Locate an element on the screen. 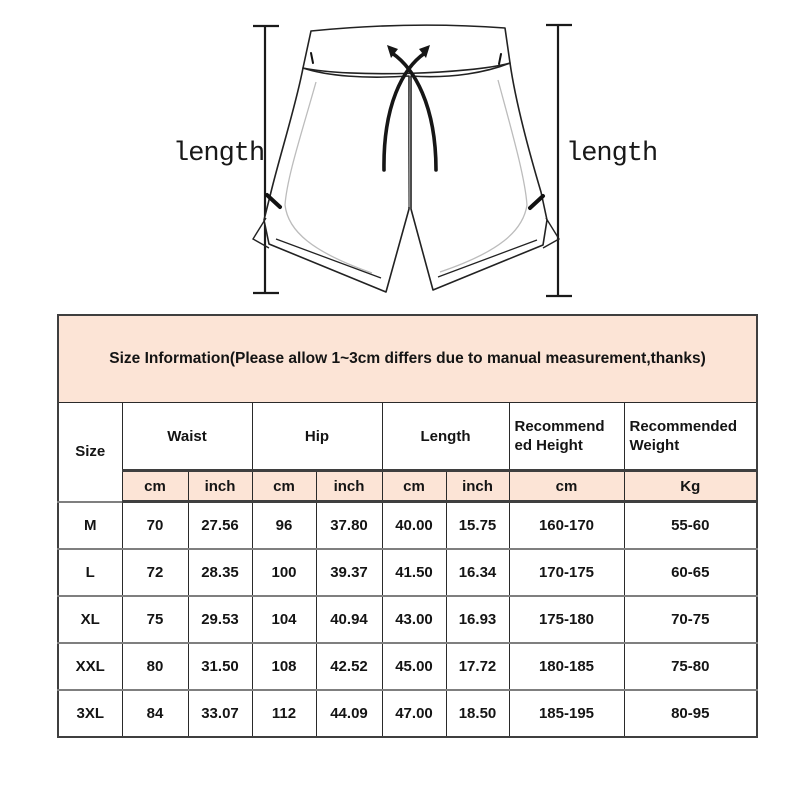 The height and width of the screenshot is (800, 800). cell-waist-inch: 33.07 is located at coordinates (220, 713).